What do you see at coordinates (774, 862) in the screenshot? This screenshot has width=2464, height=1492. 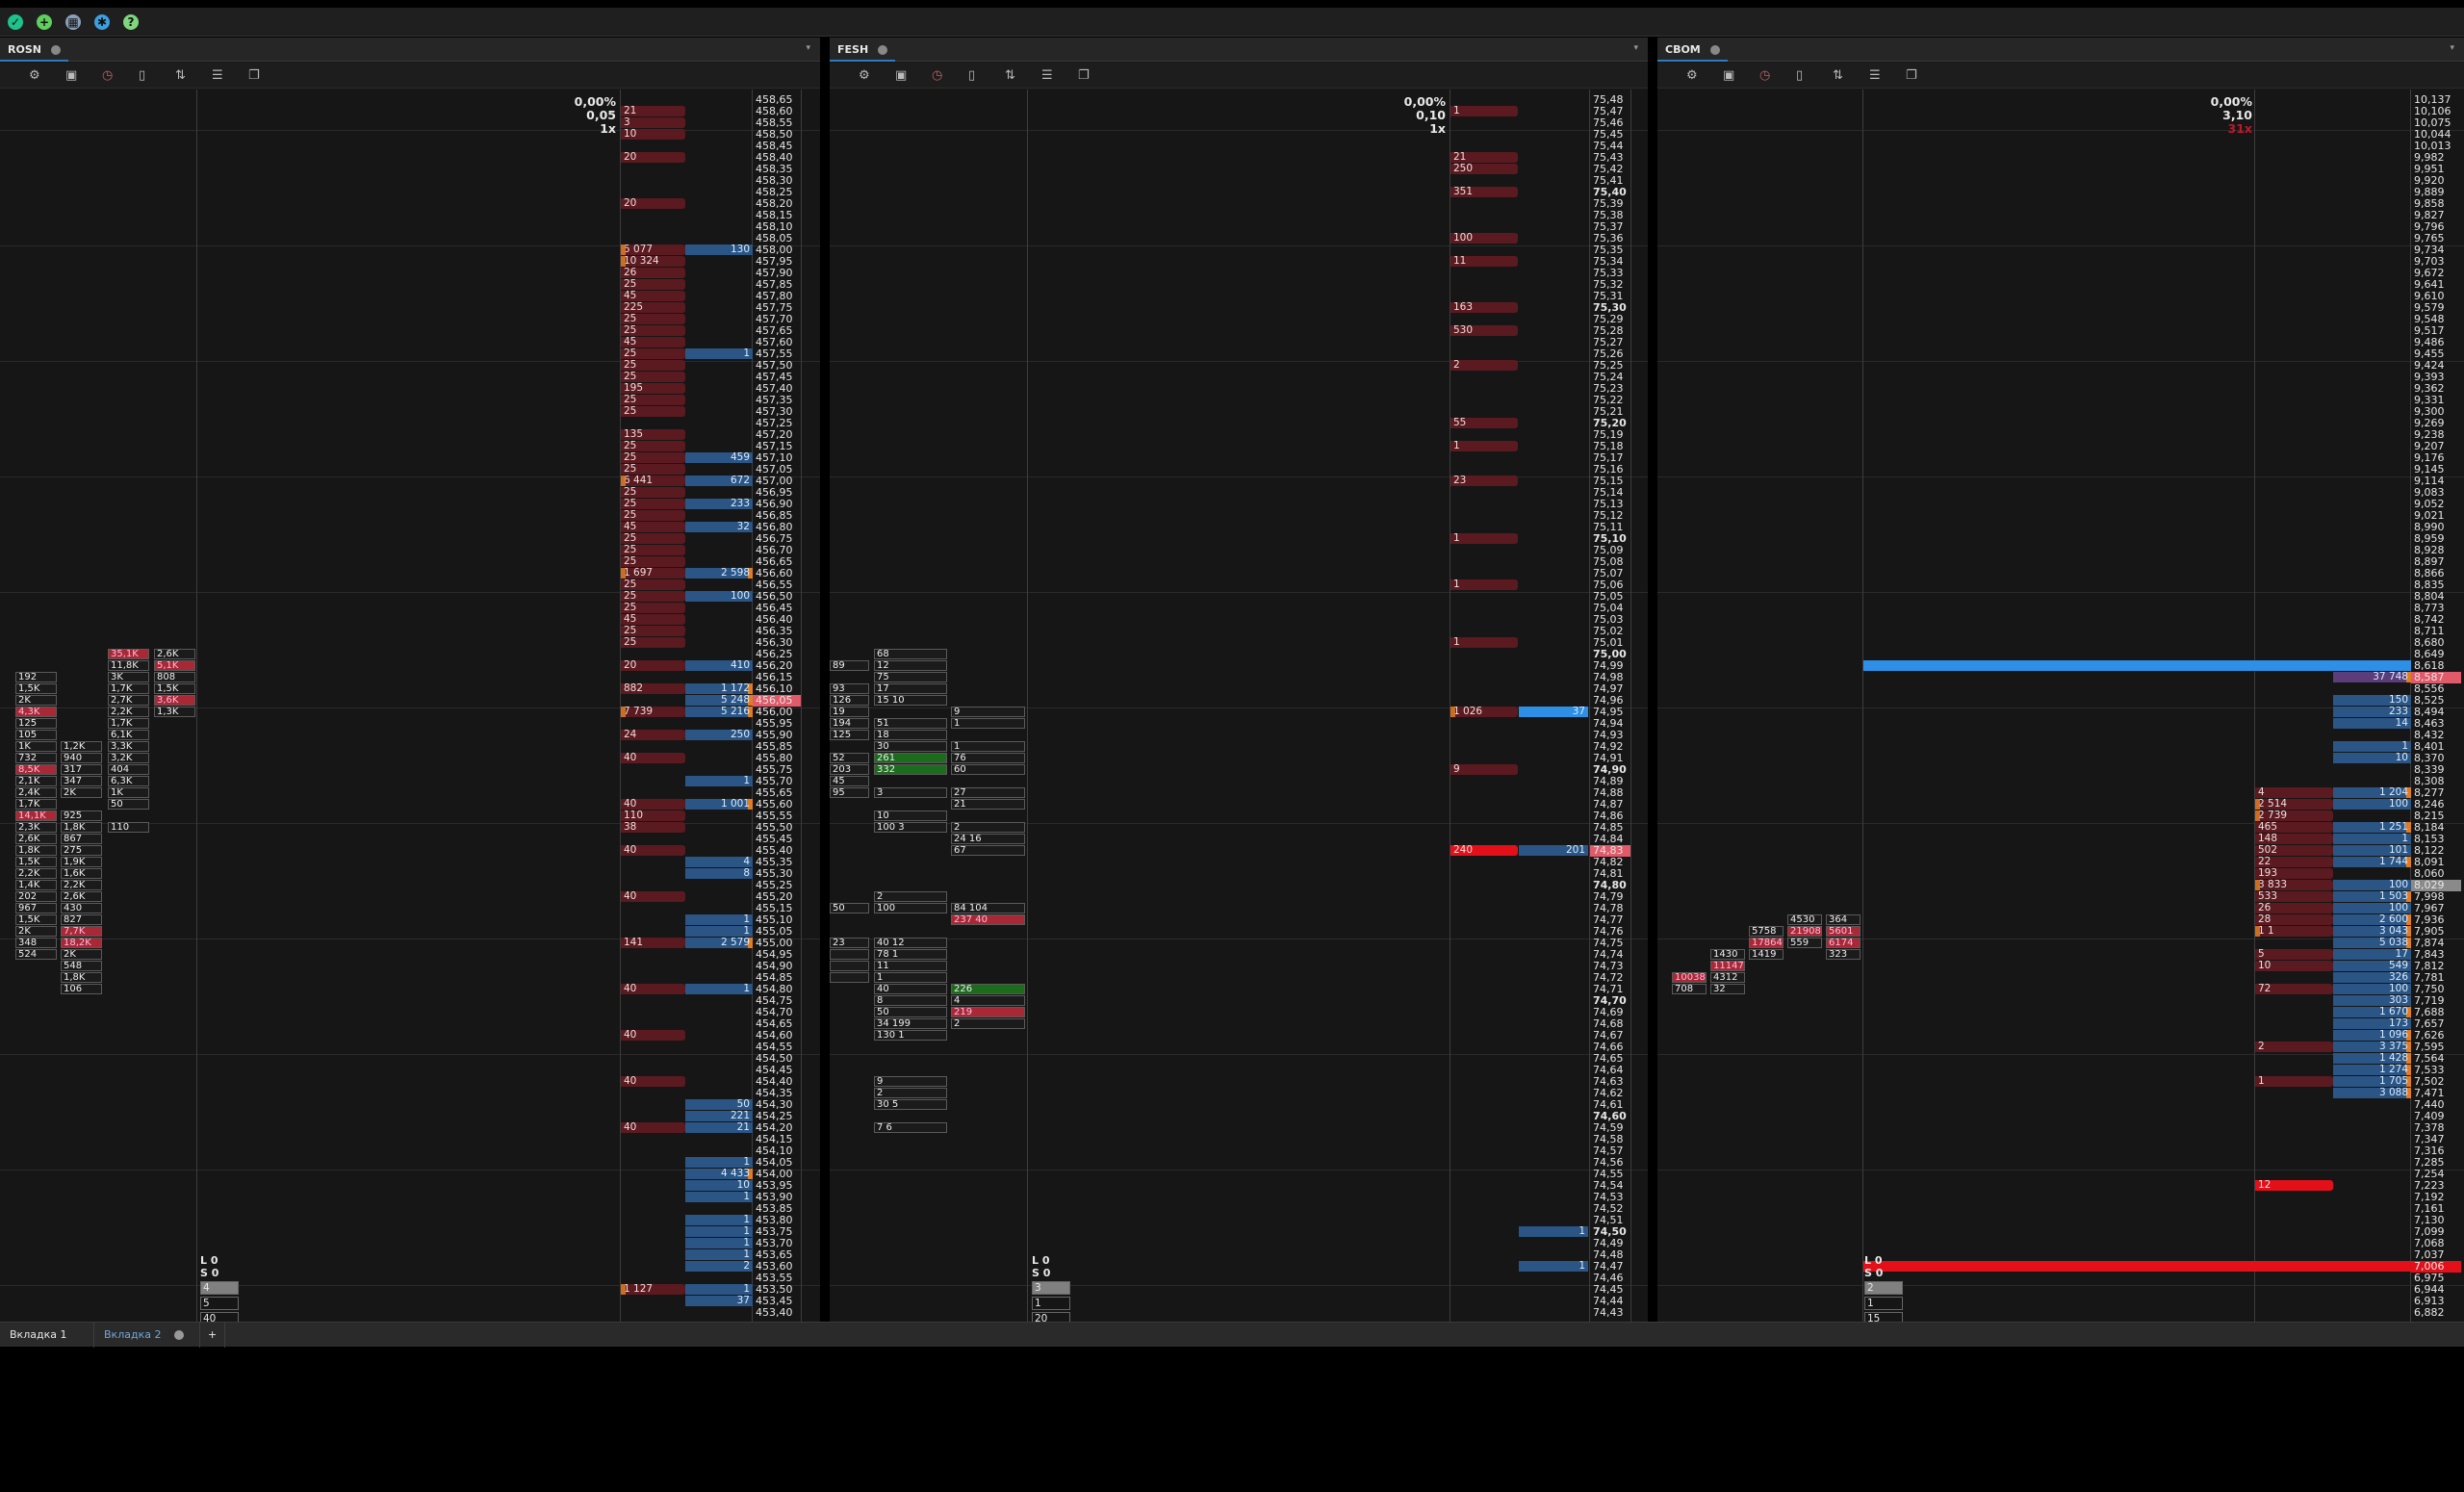 I see `price-level: 455,35` at bounding box center [774, 862].